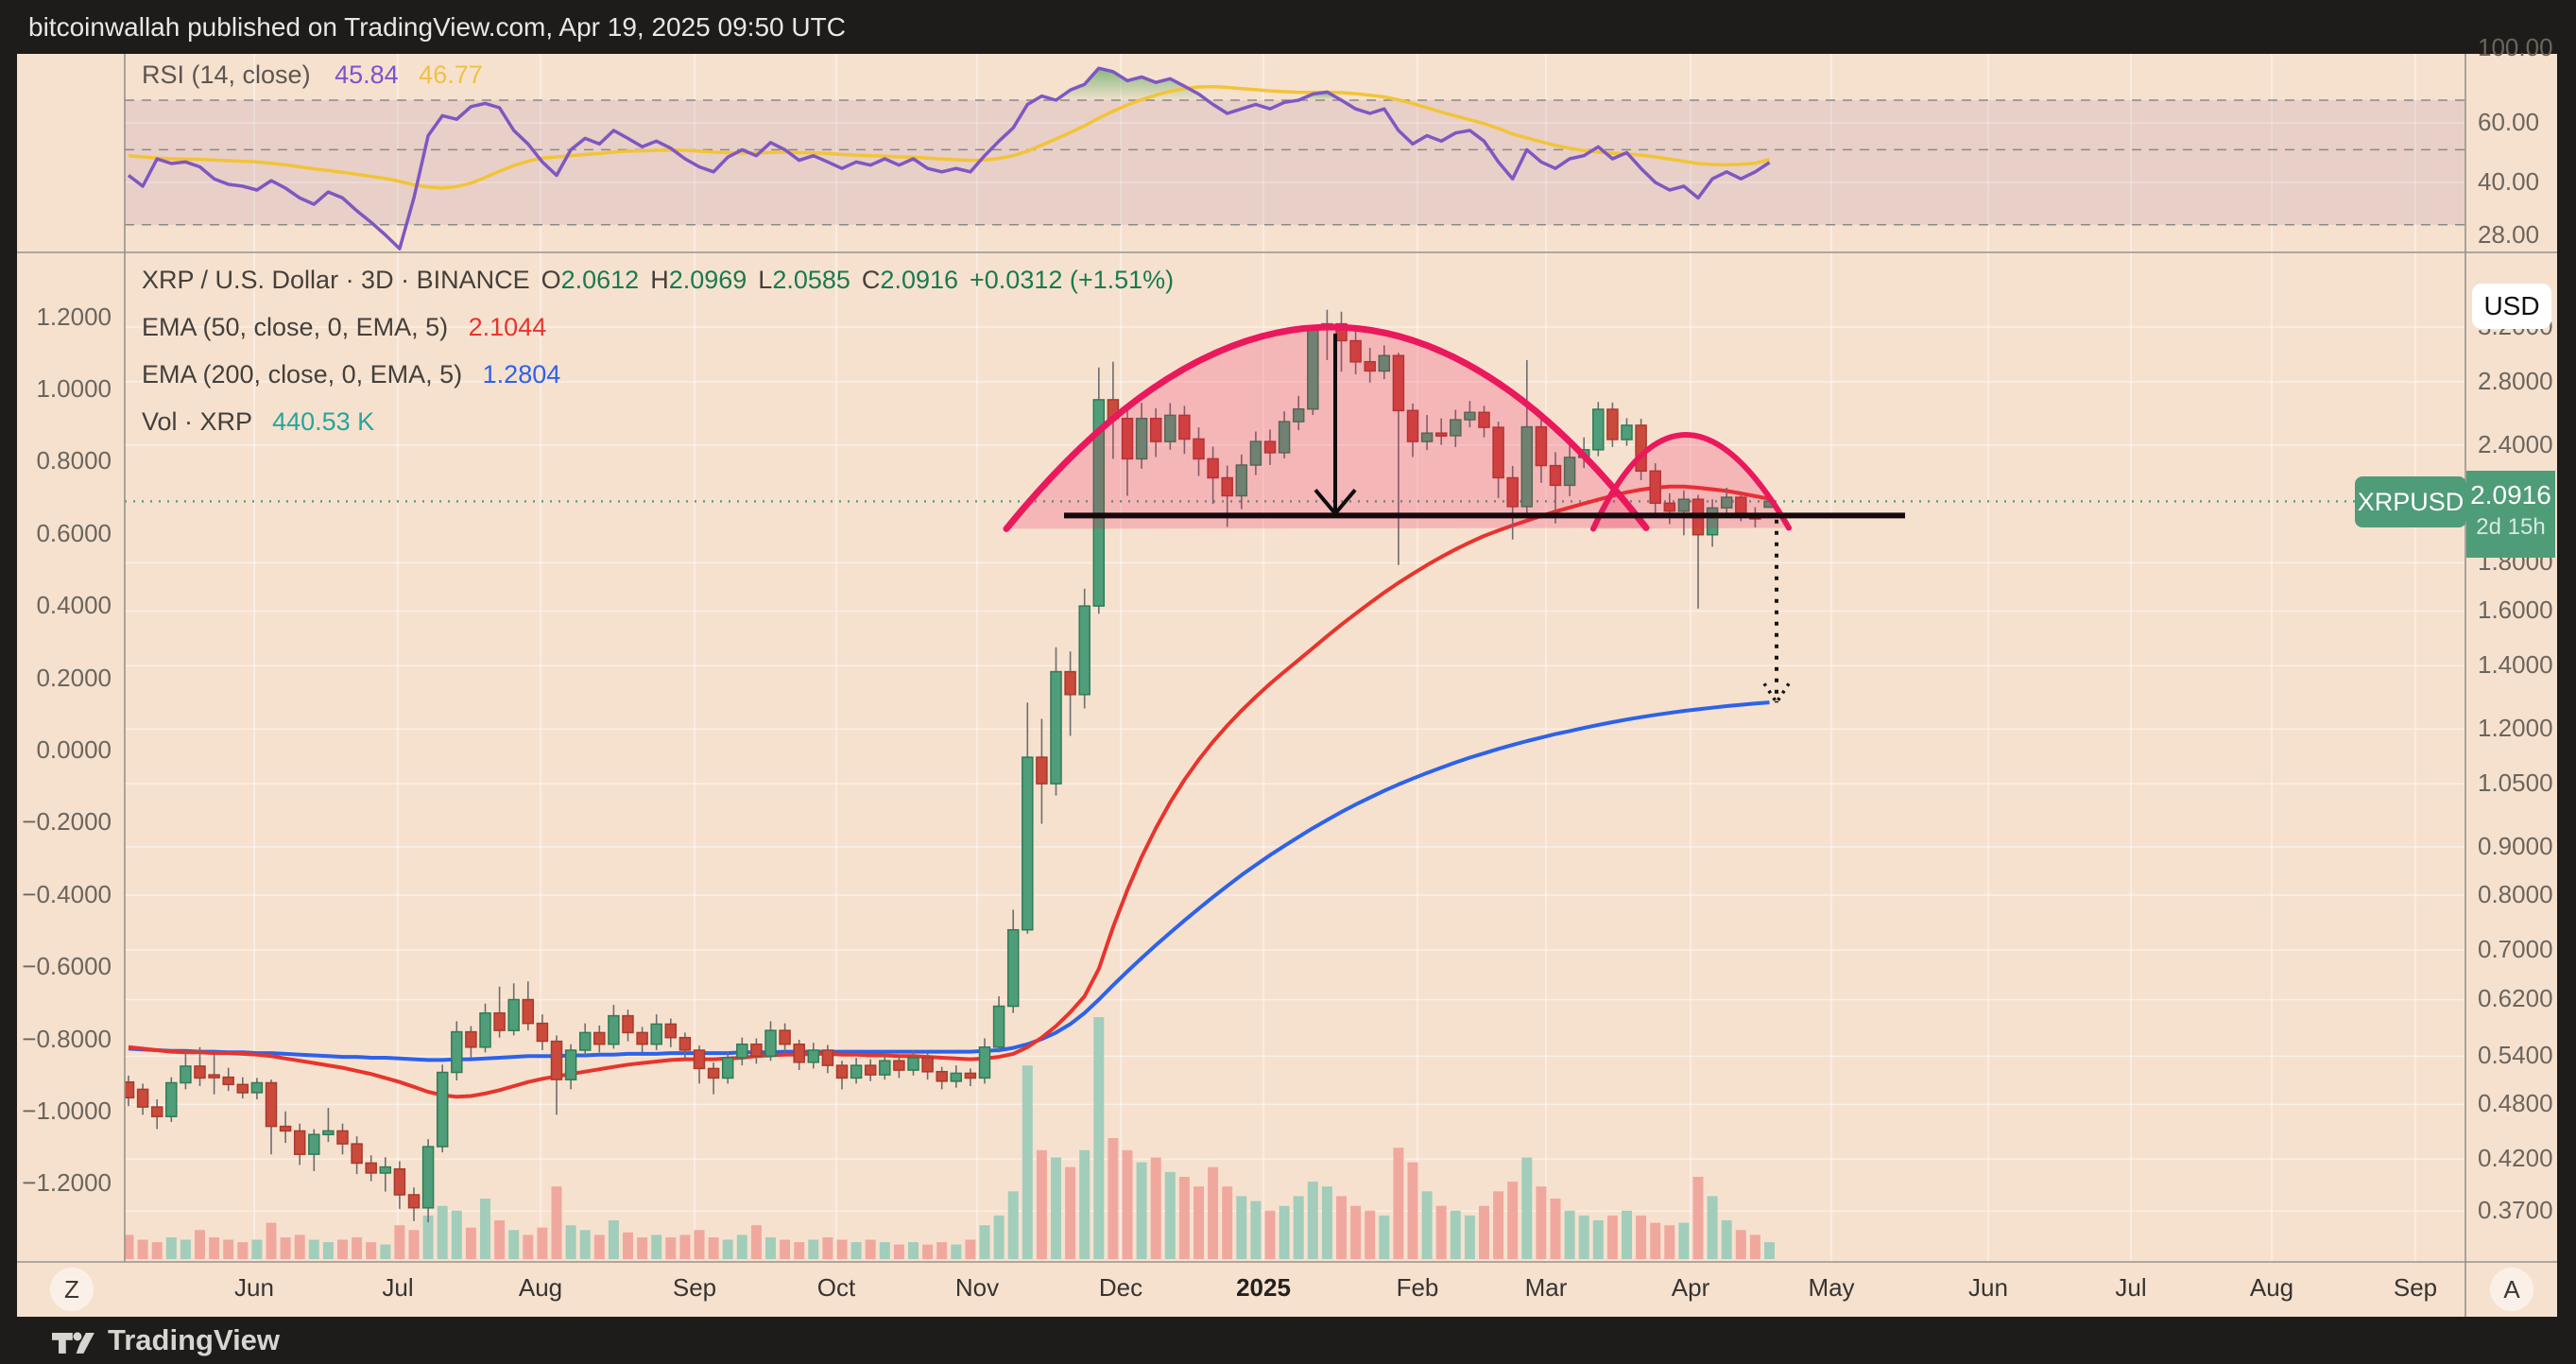 This screenshot has height=1364, width=2576. What do you see at coordinates (2515, 443) in the screenshot?
I see `price-axis-label: 2.4000` at bounding box center [2515, 443].